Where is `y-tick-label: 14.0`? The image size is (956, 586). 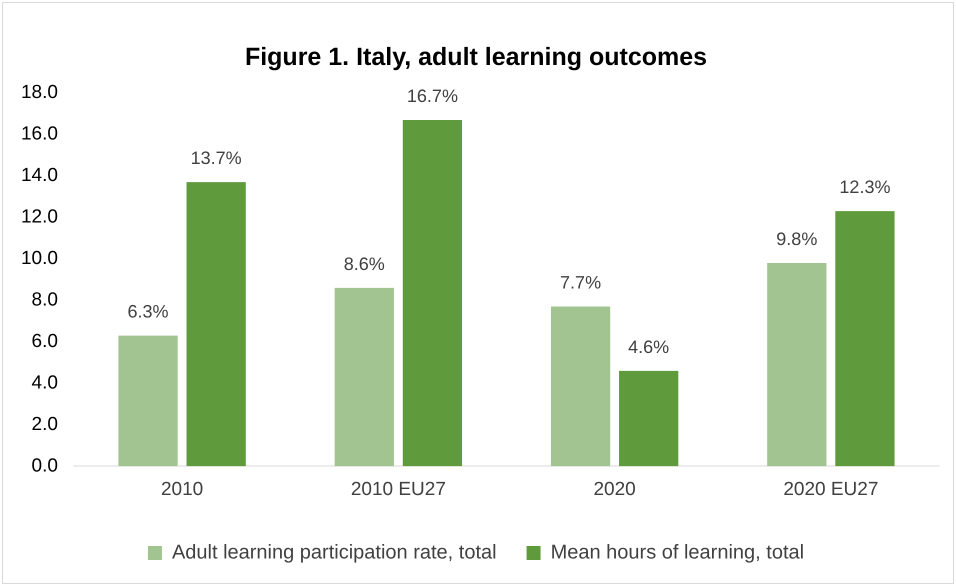 y-tick-label: 14.0 is located at coordinates (39, 175).